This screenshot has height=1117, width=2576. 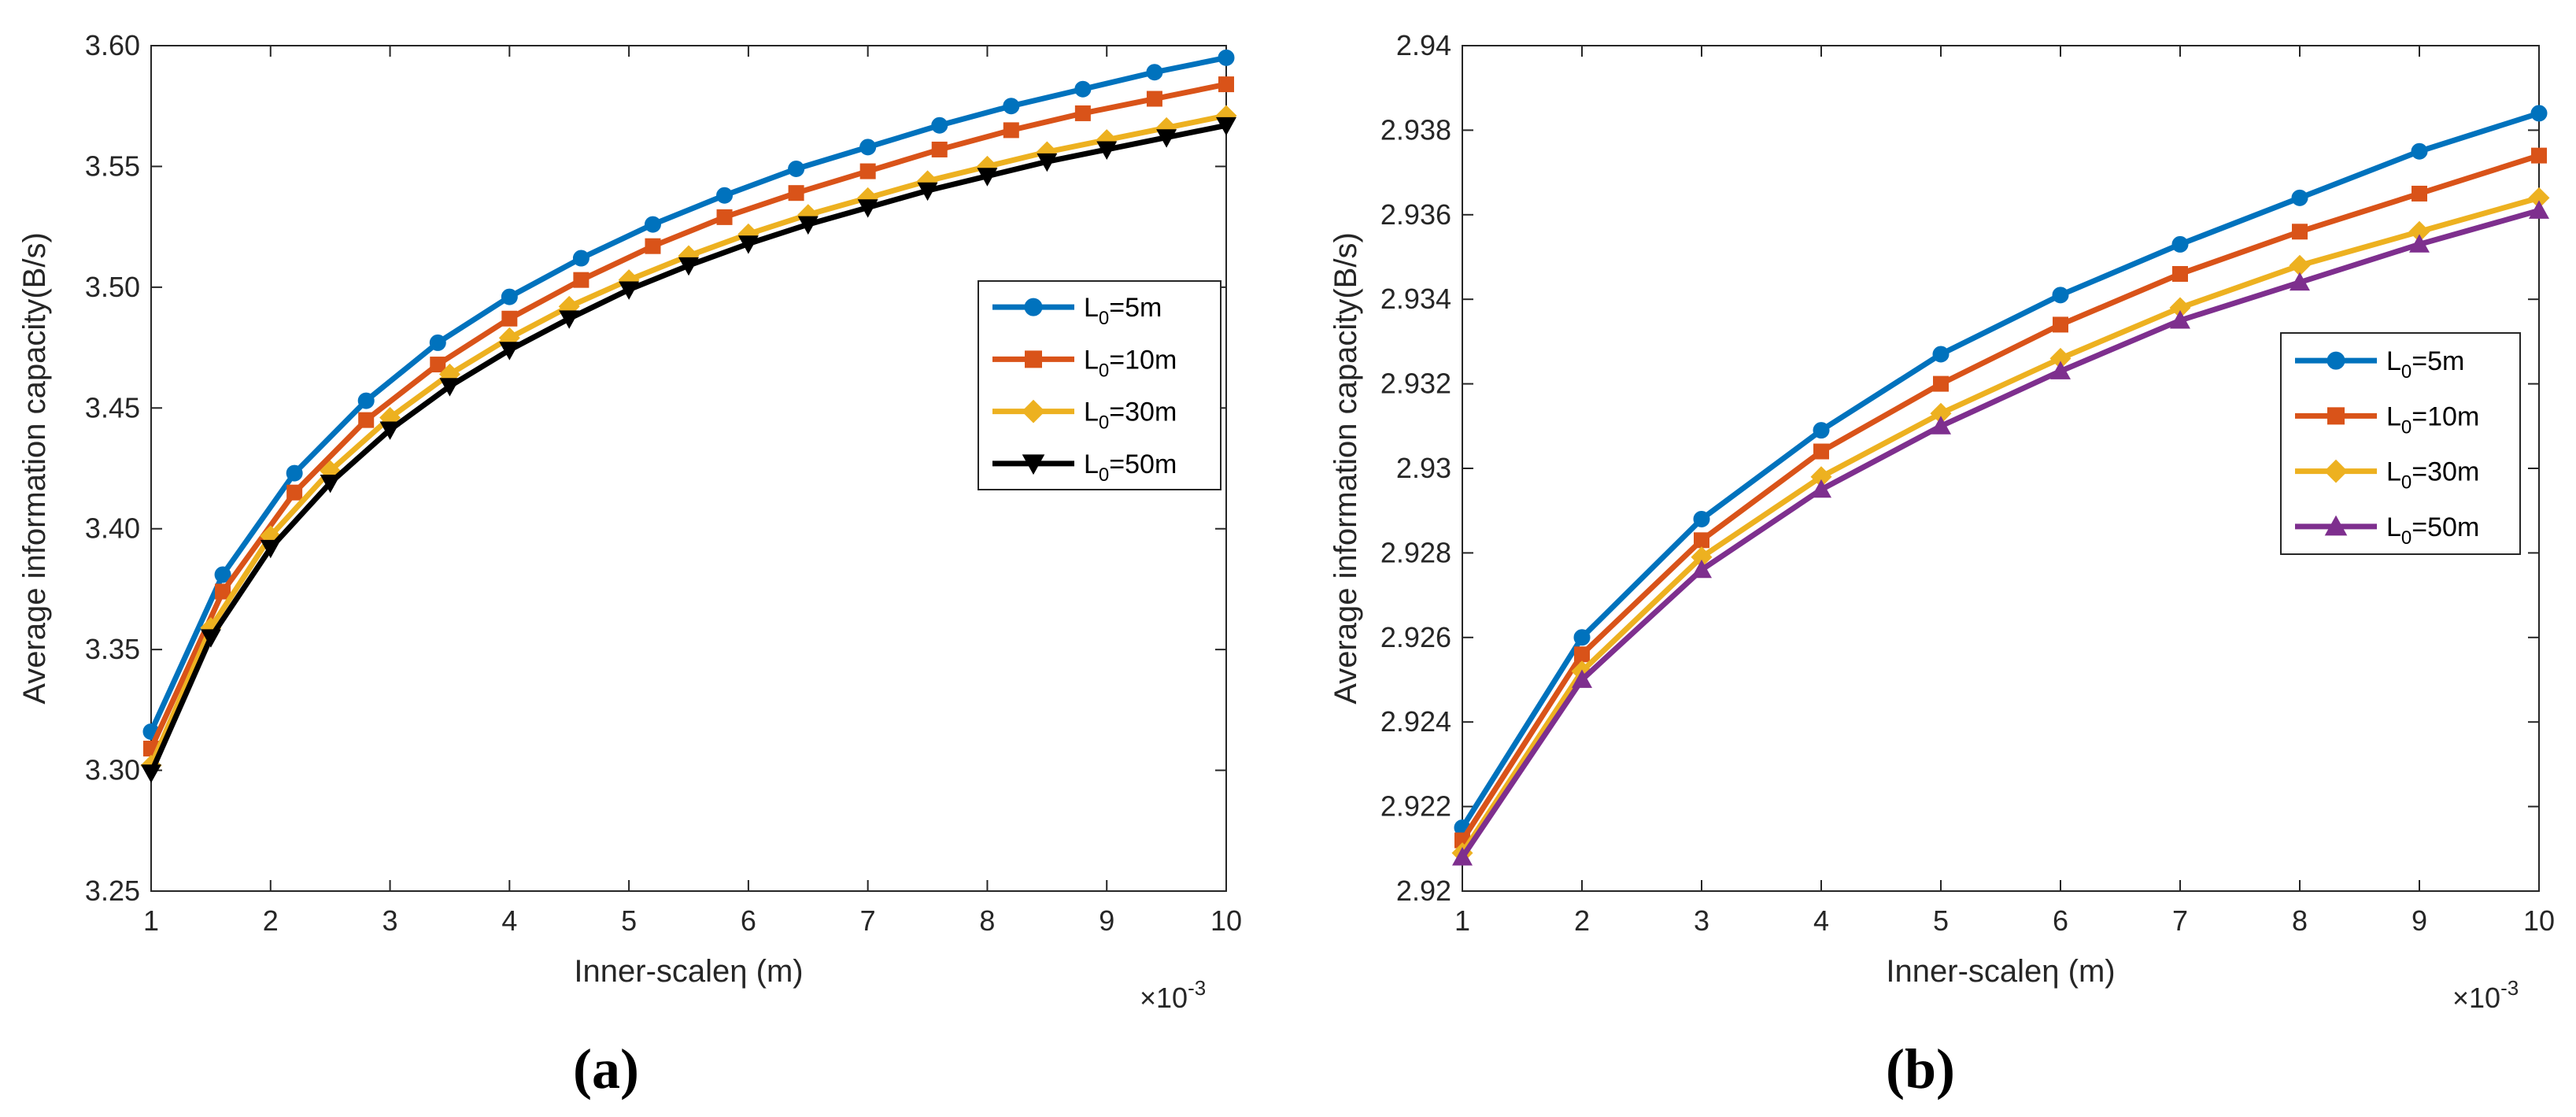 I want to click on y-tick-label: 3.45, so click(x=112, y=407).